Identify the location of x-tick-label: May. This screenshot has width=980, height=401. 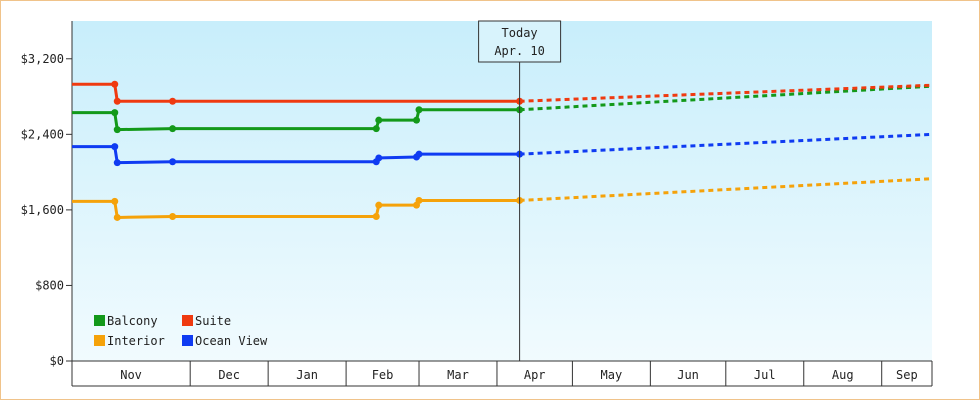
(612, 375).